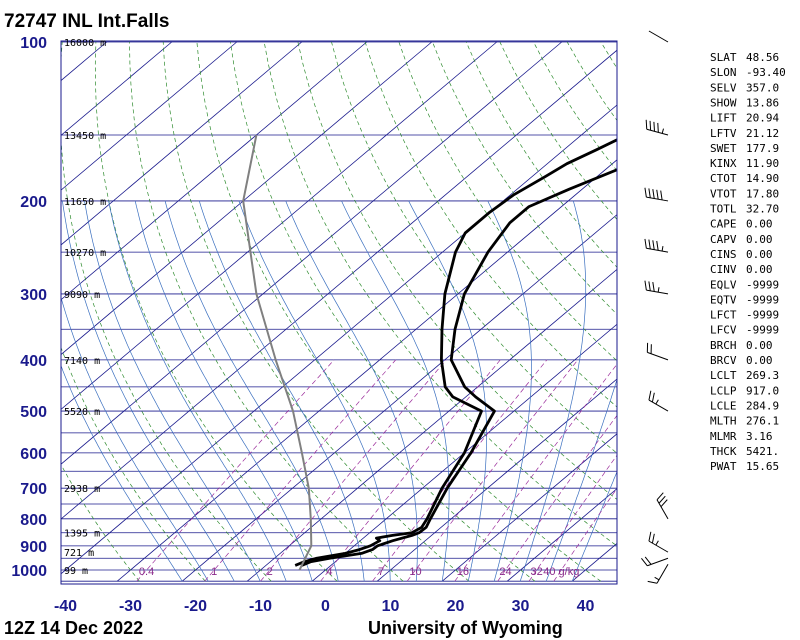  What do you see at coordinates (723, 360) in the screenshot?
I see `index-key: BRCV` at bounding box center [723, 360].